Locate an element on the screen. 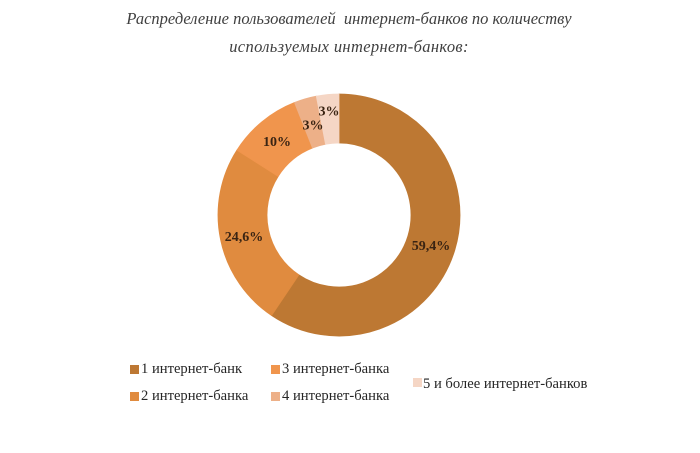 Image resolution: width=700 pixels, height=453 pixels. svg-text: 10% is located at coordinates (277, 142).